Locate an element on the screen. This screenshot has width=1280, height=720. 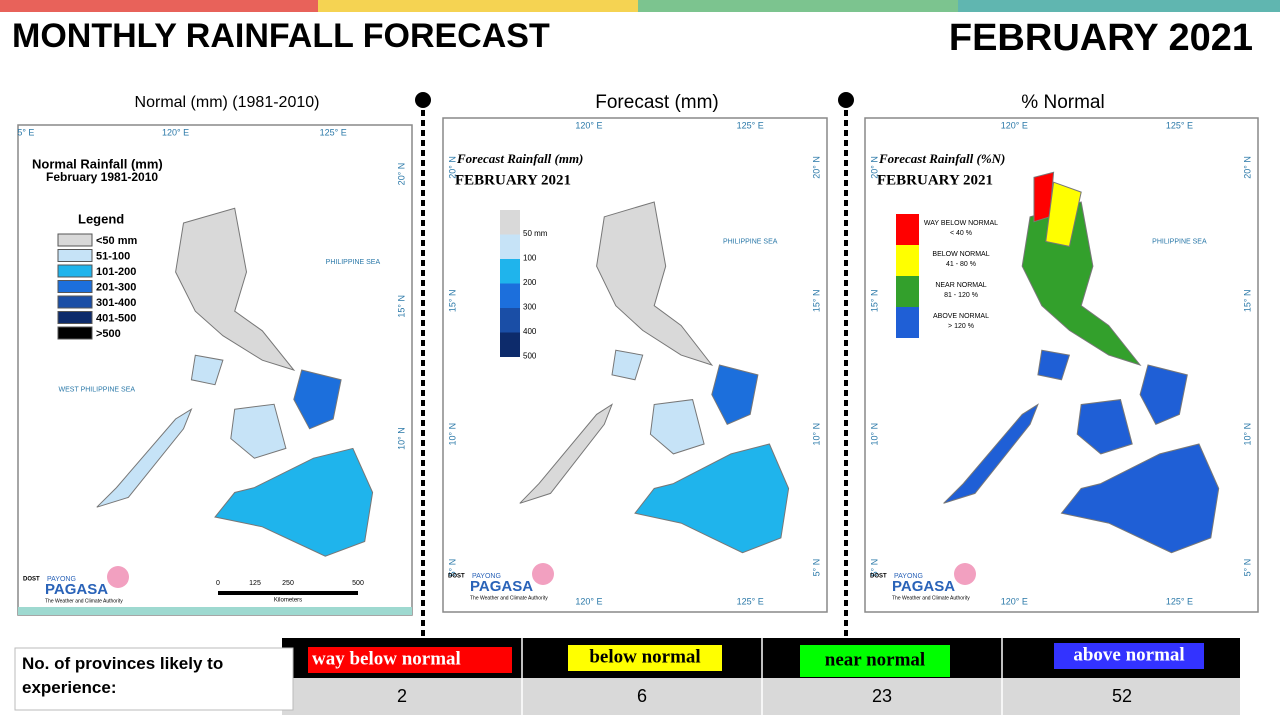
province-count: 2 is located at coordinates (402, 696).